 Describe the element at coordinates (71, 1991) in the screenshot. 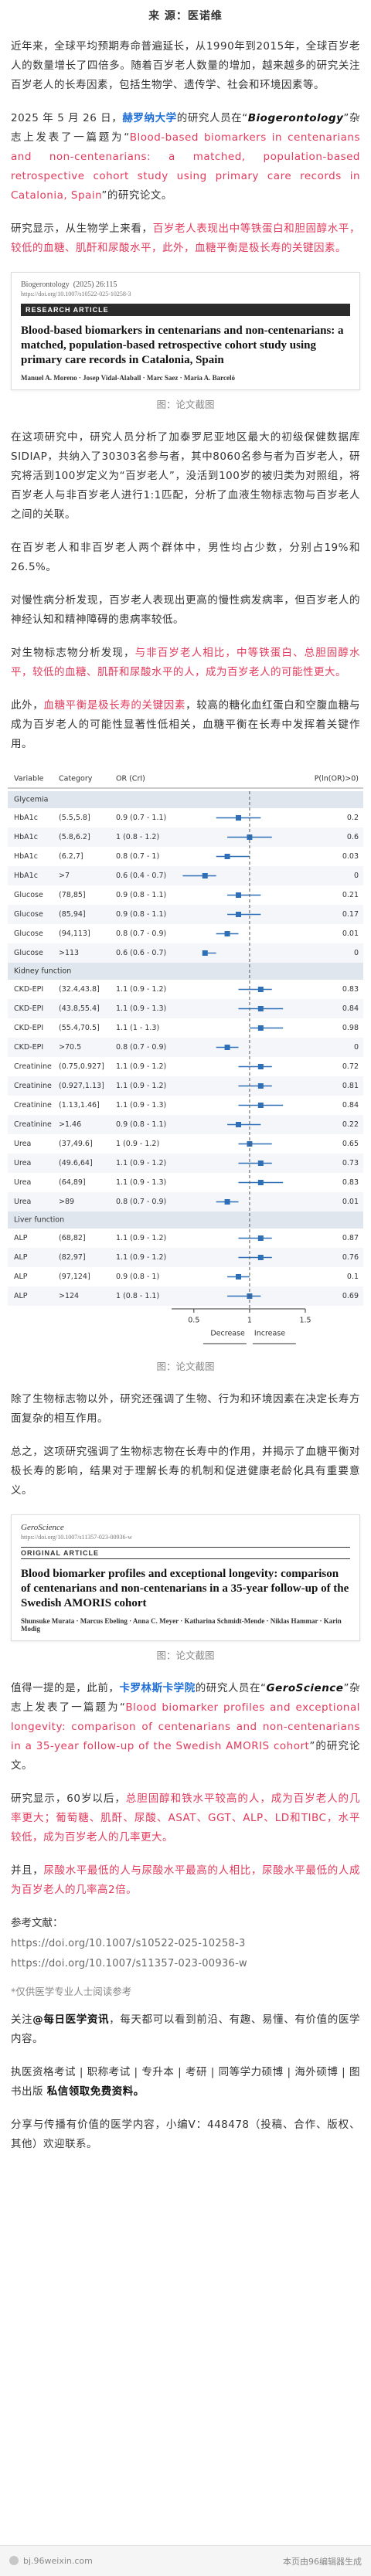

I see `disclaimer: *仅供医学专业人士阅读参考` at that location.